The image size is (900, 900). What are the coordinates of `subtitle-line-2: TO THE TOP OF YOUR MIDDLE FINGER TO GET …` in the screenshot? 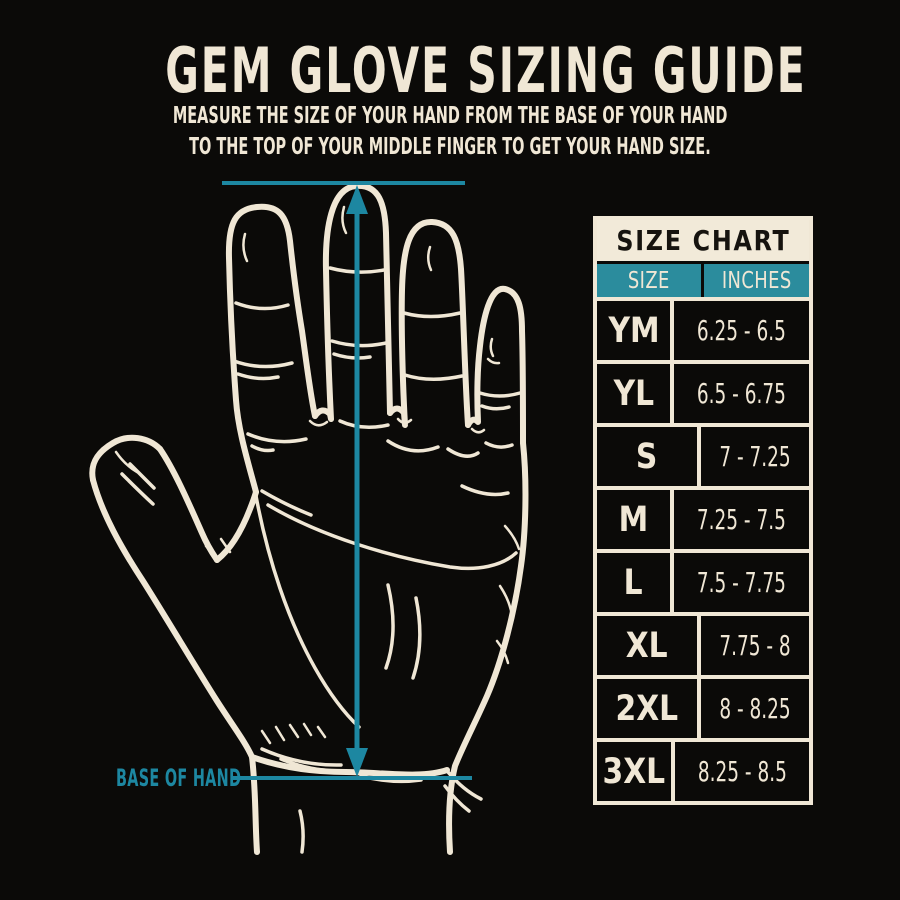 It's located at (450, 147).